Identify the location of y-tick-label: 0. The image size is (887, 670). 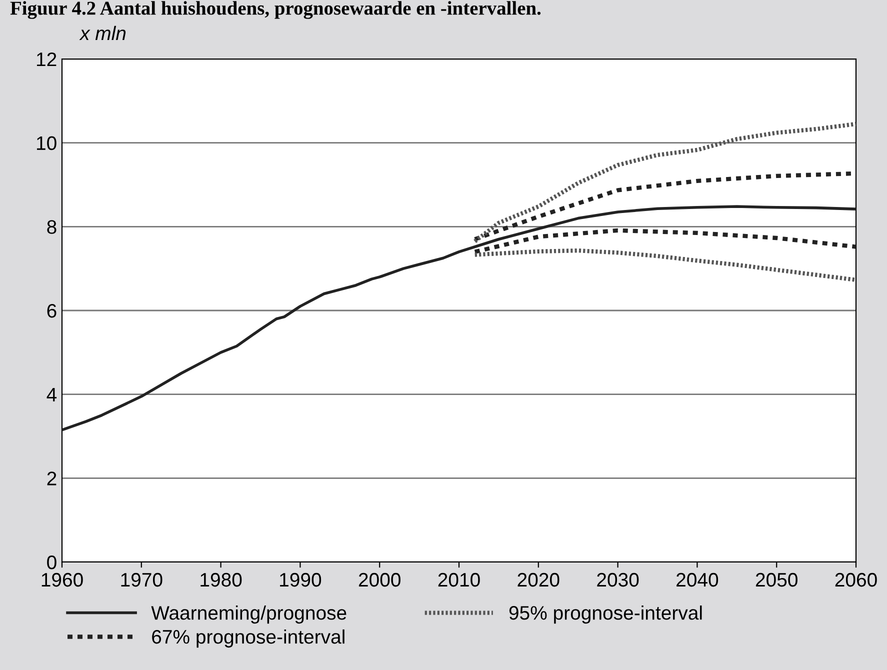
(51, 562).